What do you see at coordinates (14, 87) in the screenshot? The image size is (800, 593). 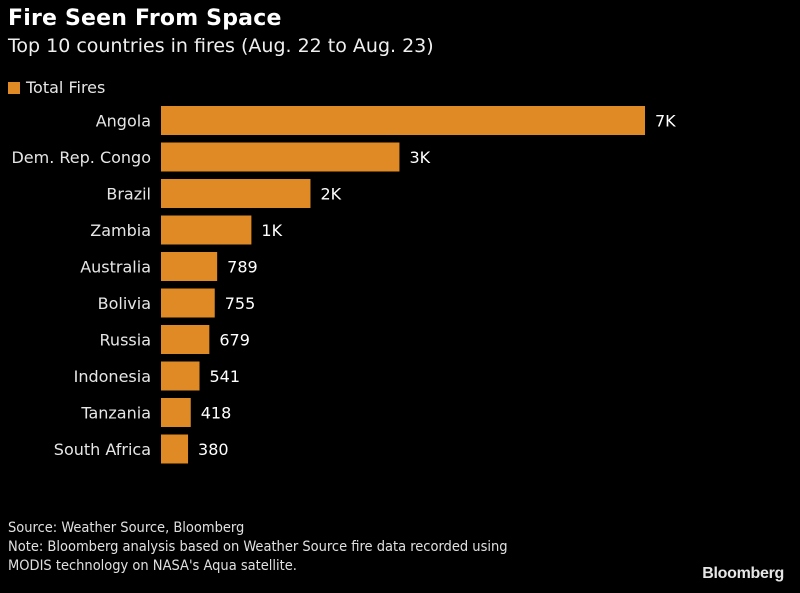 I see `legend-swatch` at bounding box center [14, 87].